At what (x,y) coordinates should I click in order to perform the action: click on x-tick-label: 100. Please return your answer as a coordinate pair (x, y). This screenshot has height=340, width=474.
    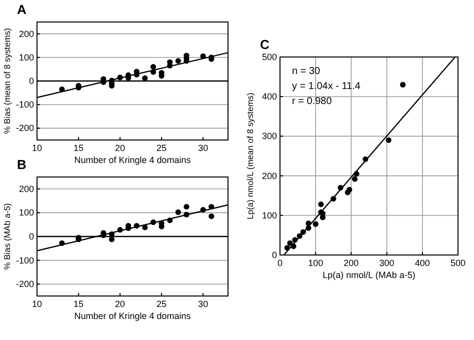
    Looking at the image, I should click on (316, 263).